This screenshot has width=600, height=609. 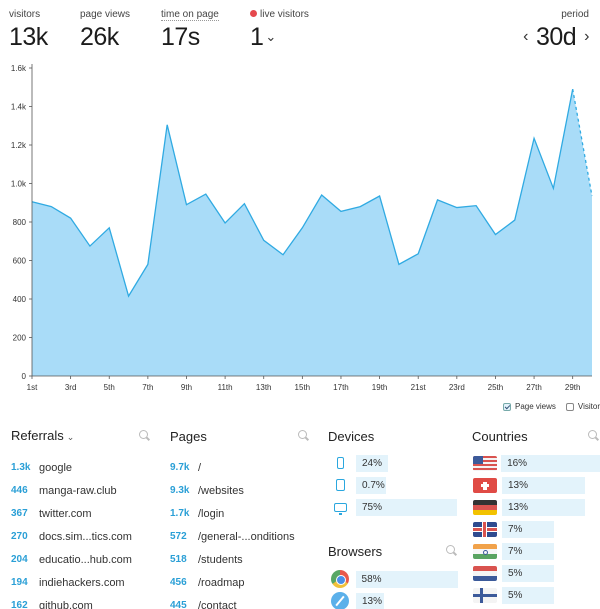 What do you see at coordinates (28, 37) in the screenshot?
I see `visitors-value: 13k` at bounding box center [28, 37].